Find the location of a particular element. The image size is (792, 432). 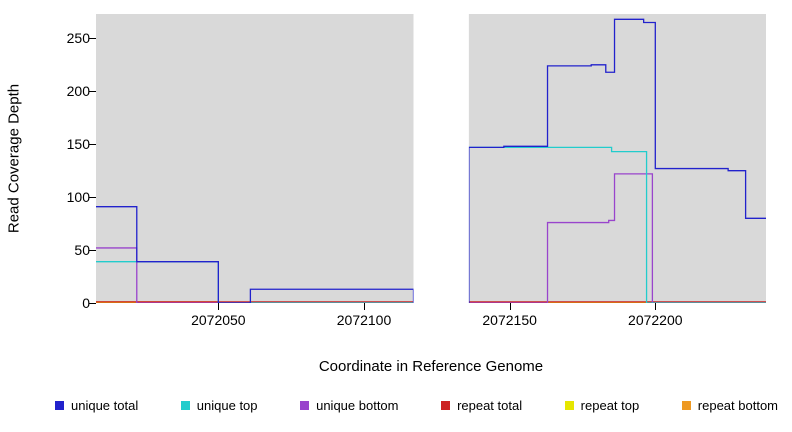

y-tick-label: 0 is located at coordinates (86, 303).